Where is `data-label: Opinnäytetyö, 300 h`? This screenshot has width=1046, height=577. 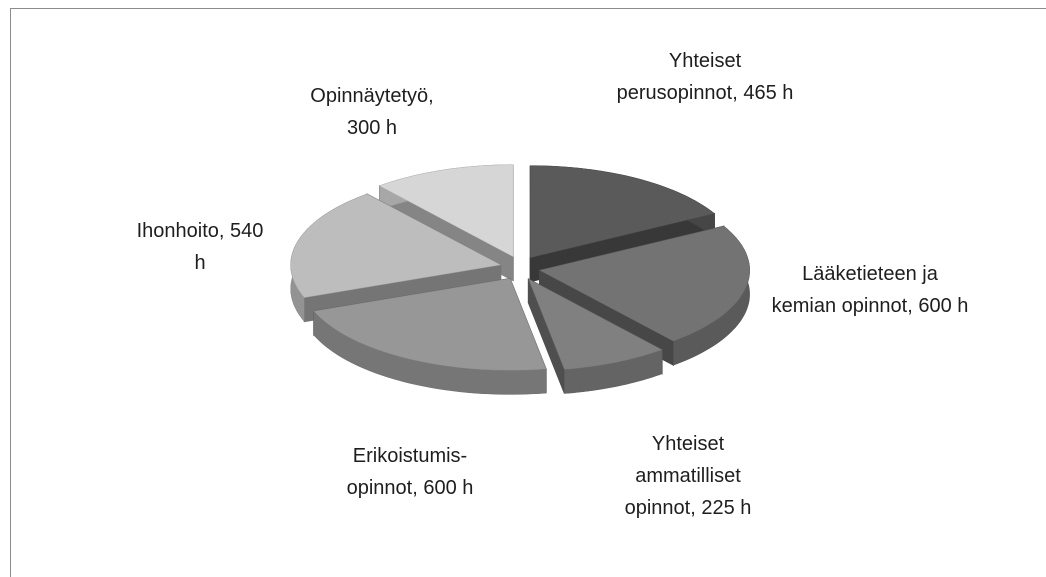 data-label: Opinnäytetyö, 300 h is located at coordinates (372, 112).